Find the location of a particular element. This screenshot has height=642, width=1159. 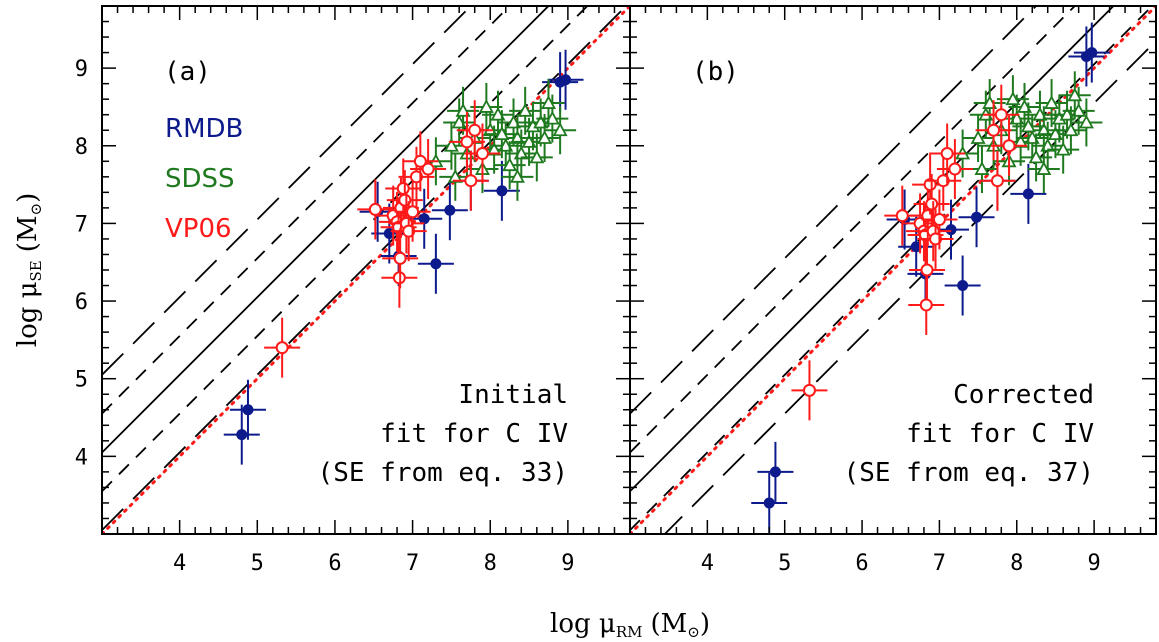

x-label-sub: RM is located at coordinates (629, 632).